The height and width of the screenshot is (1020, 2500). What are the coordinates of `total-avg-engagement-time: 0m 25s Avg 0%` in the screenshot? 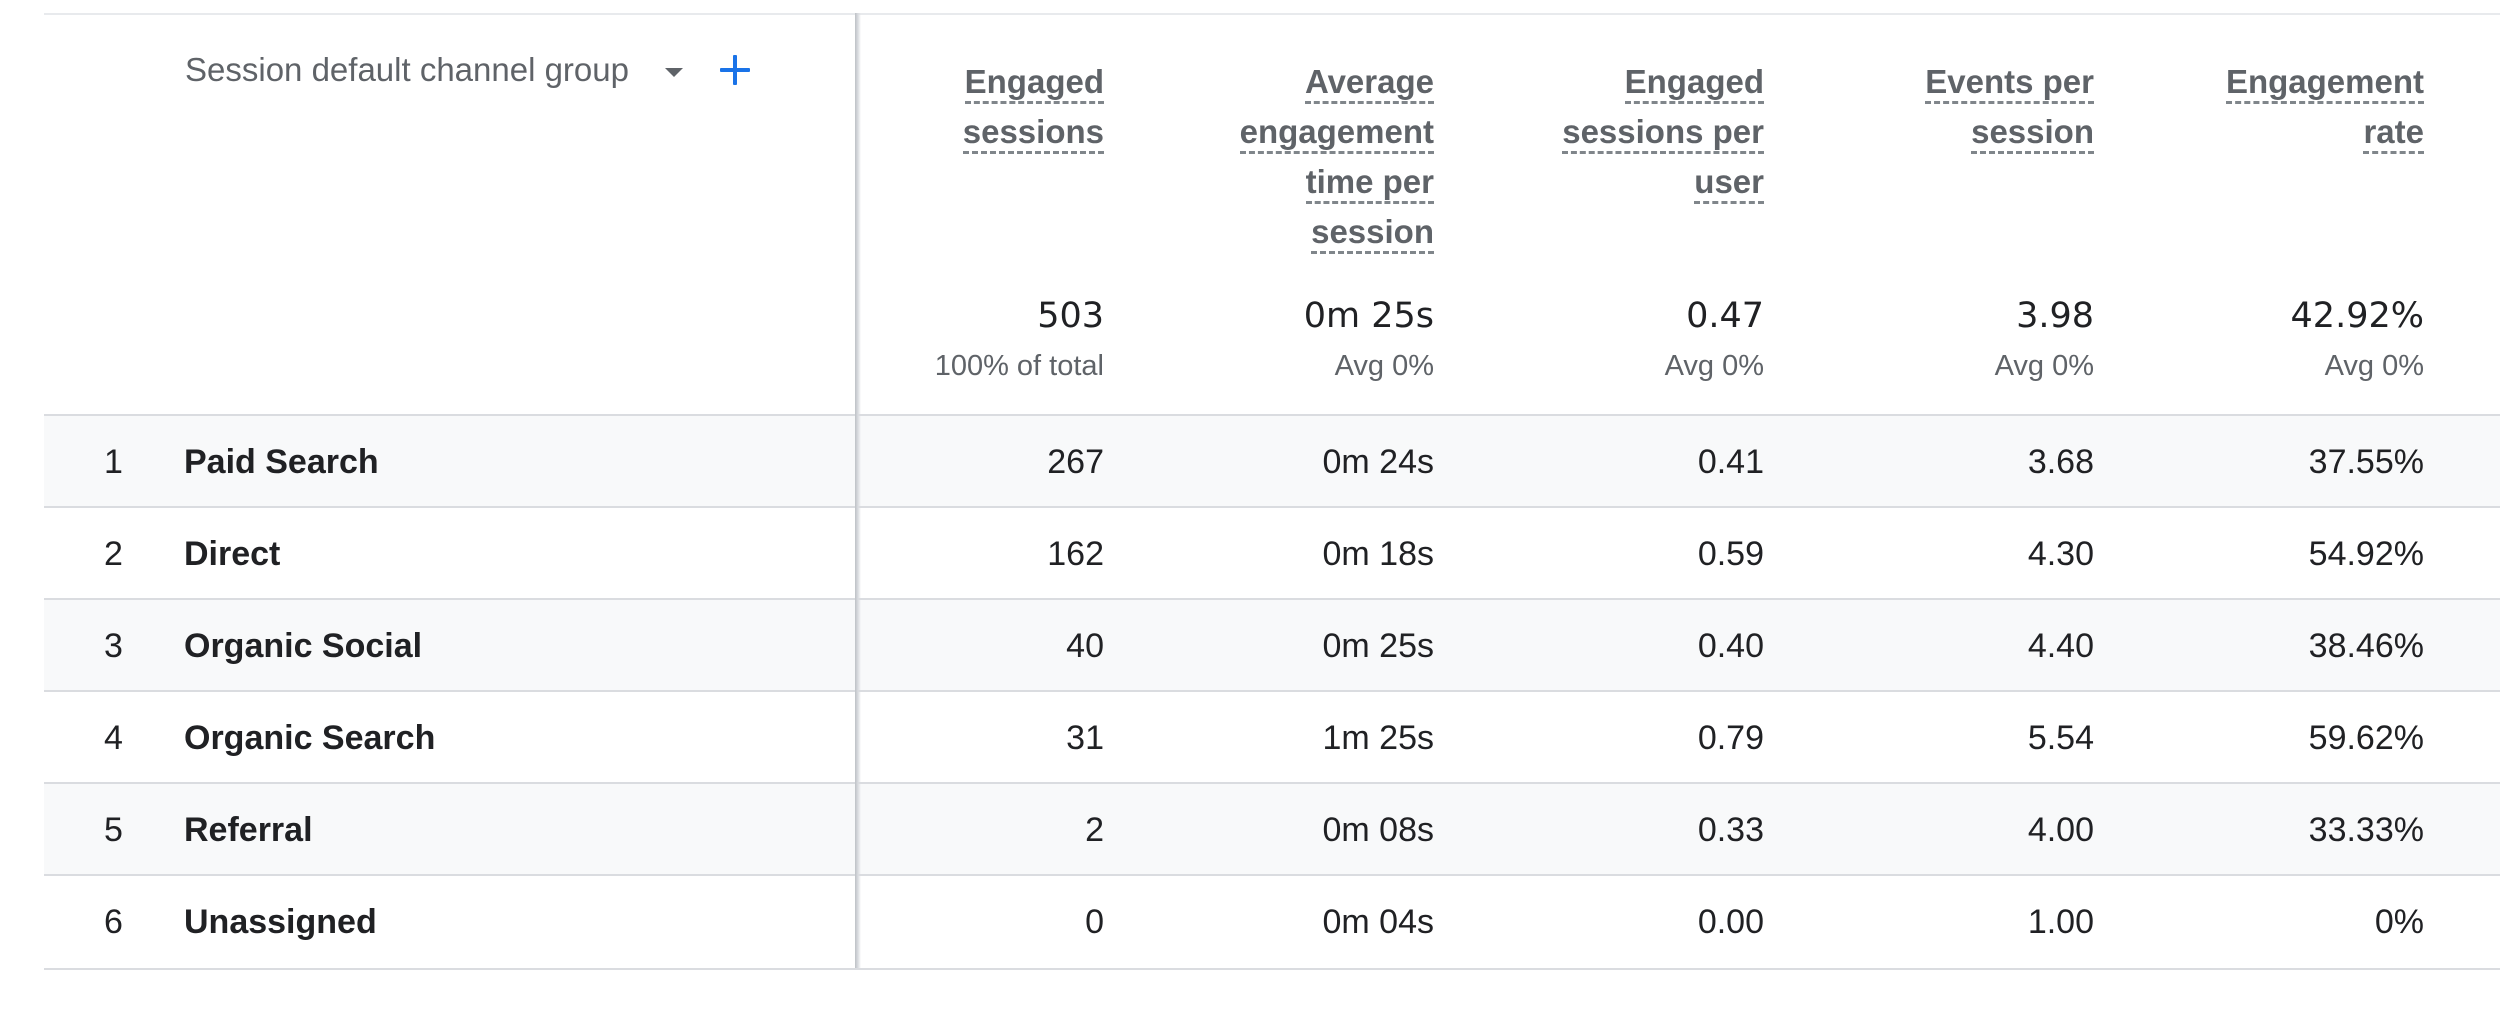 It's located at (1369, 339).